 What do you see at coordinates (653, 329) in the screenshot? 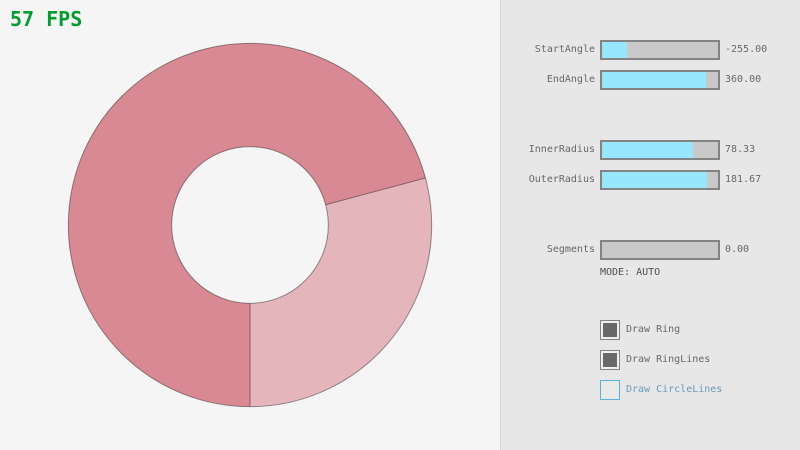
I see `draw-ring-label: Draw Ring` at bounding box center [653, 329].